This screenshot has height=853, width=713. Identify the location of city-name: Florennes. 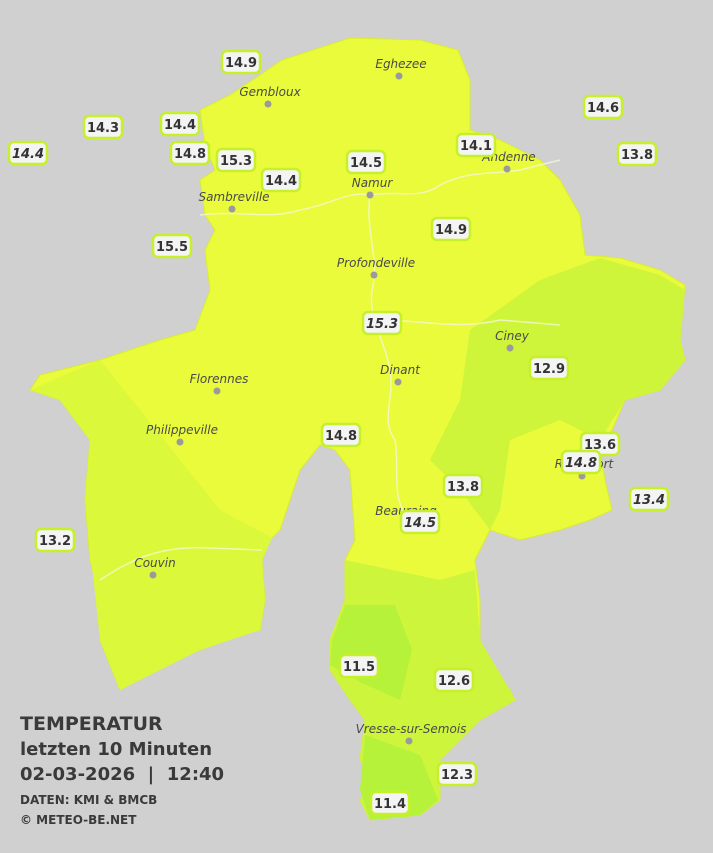
(219, 379).